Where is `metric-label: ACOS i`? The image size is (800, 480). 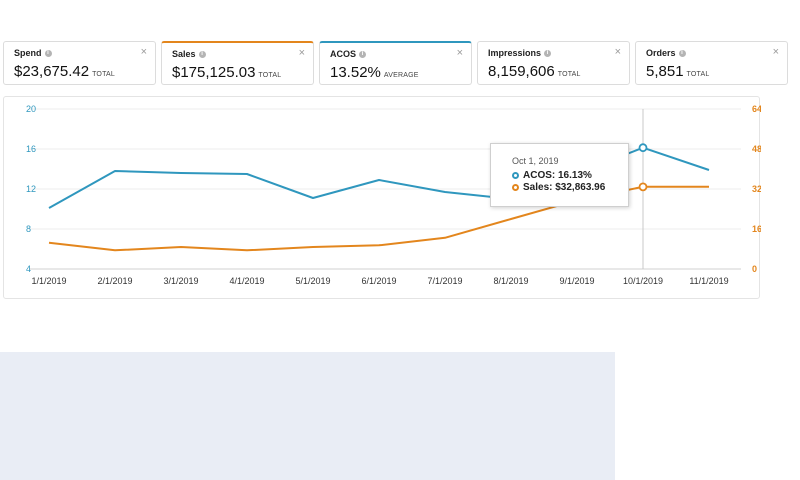
metric-label: ACOS i is located at coordinates (348, 54).